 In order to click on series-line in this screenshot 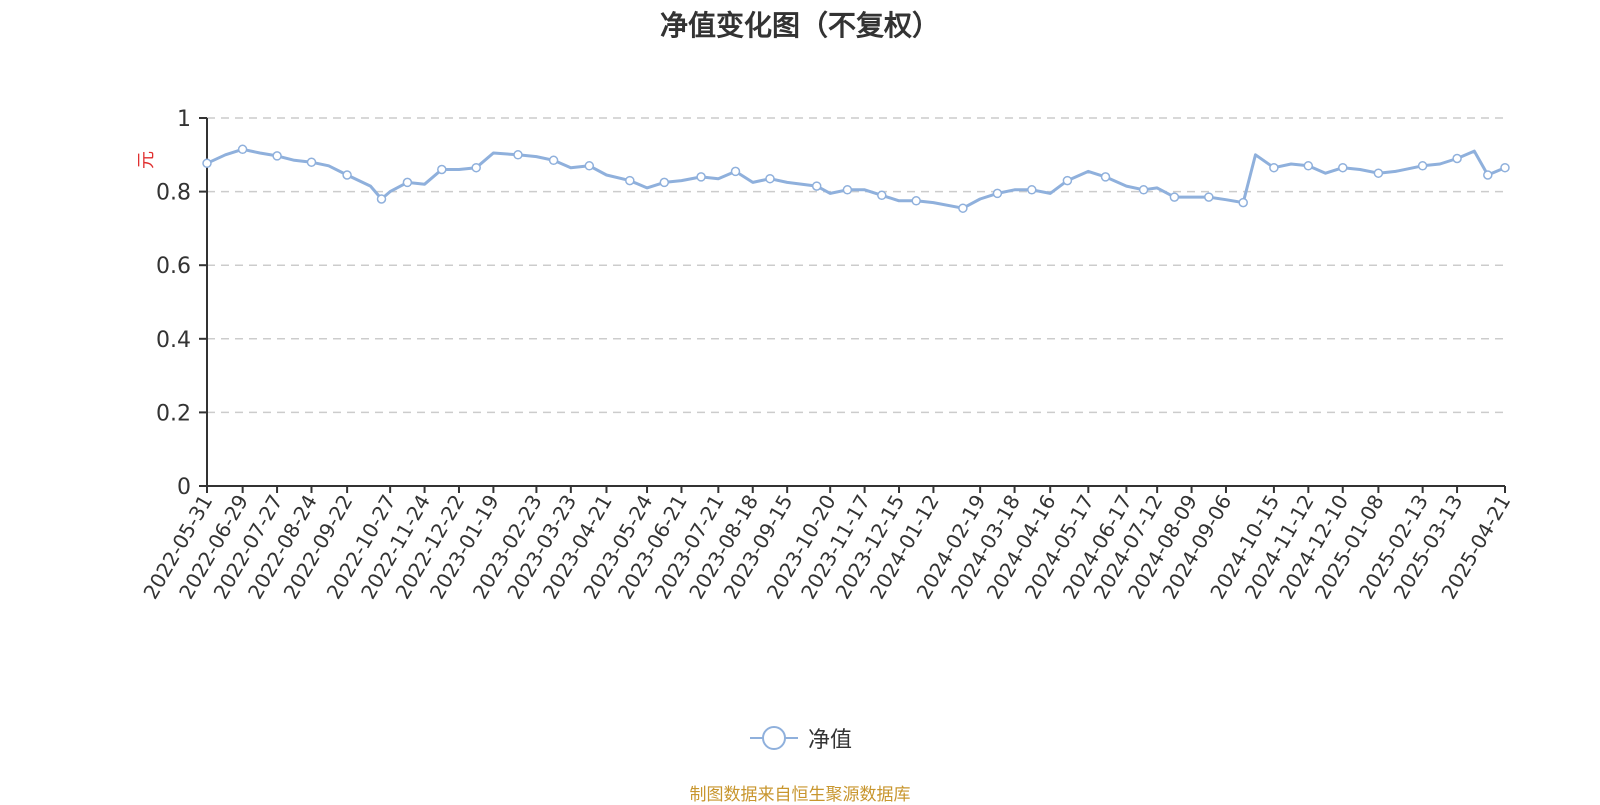, I will do `click(856, 178)`.